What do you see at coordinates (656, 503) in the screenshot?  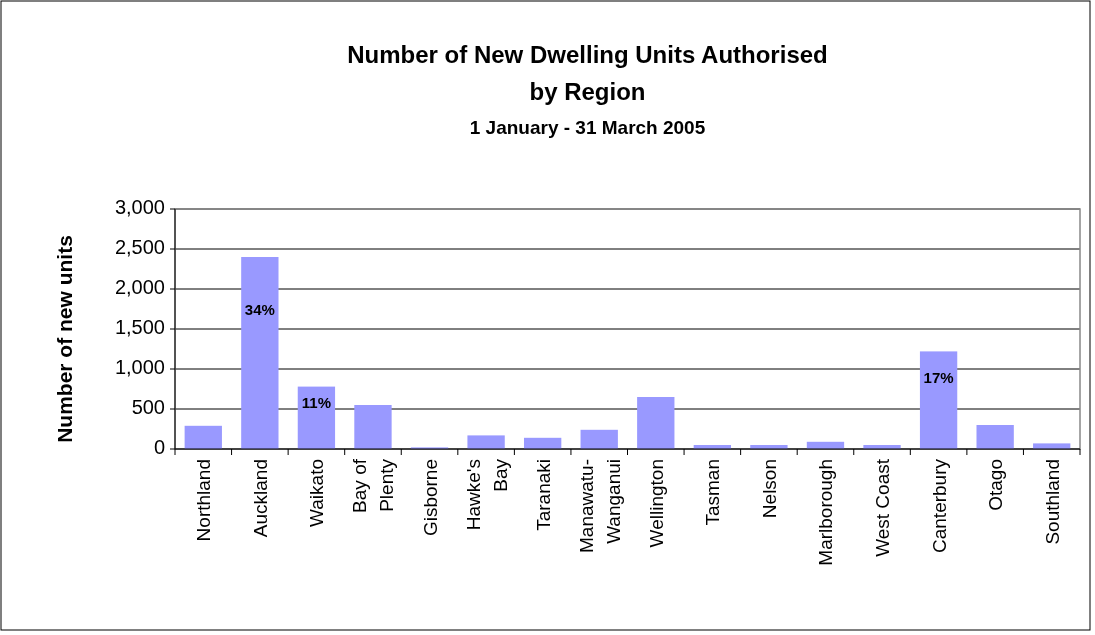 I see `x-tick-label: Wellington` at bounding box center [656, 503].